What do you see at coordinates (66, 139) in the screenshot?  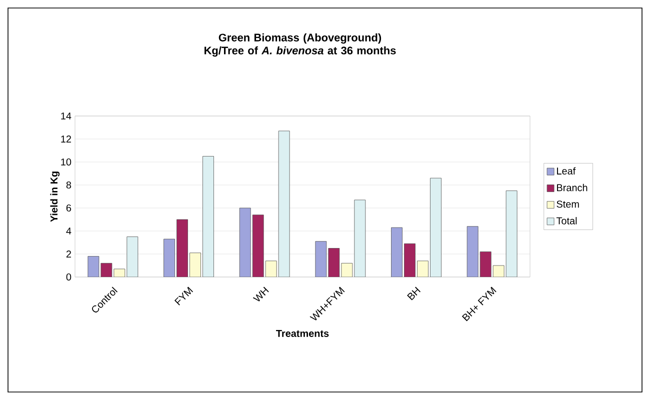 I see `y-tick-label: 12` at bounding box center [66, 139].